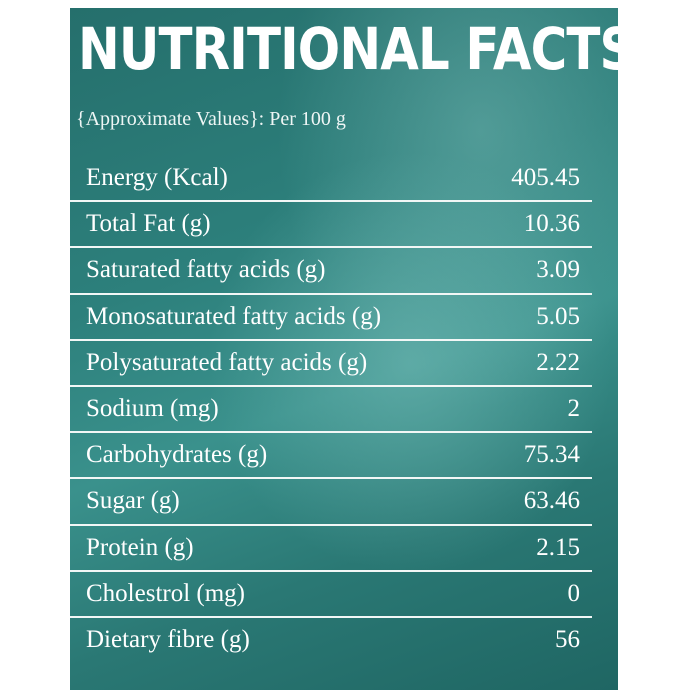 The width and height of the screenshot is (690, 700). What do you see at coordinates (551, 224) in the screenshot?
I see `nutrient-value: 10.36` at bounding box center [551, 224].